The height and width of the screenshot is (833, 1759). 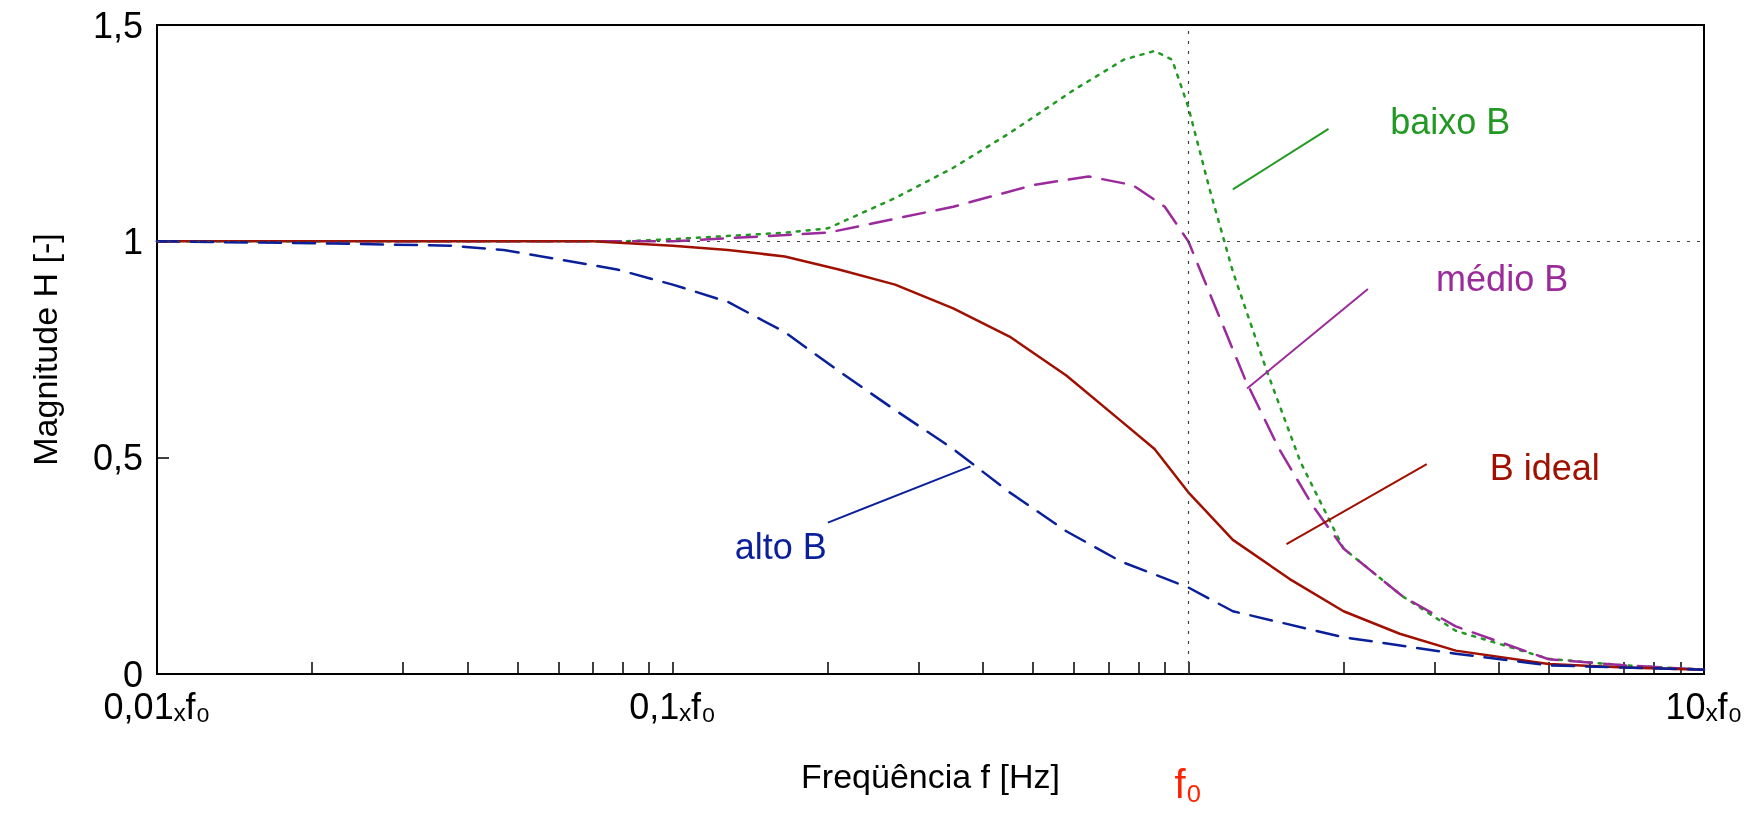 I want to click on x-tick-label: 0,1ₓf₀, so click(x=673, y=706).